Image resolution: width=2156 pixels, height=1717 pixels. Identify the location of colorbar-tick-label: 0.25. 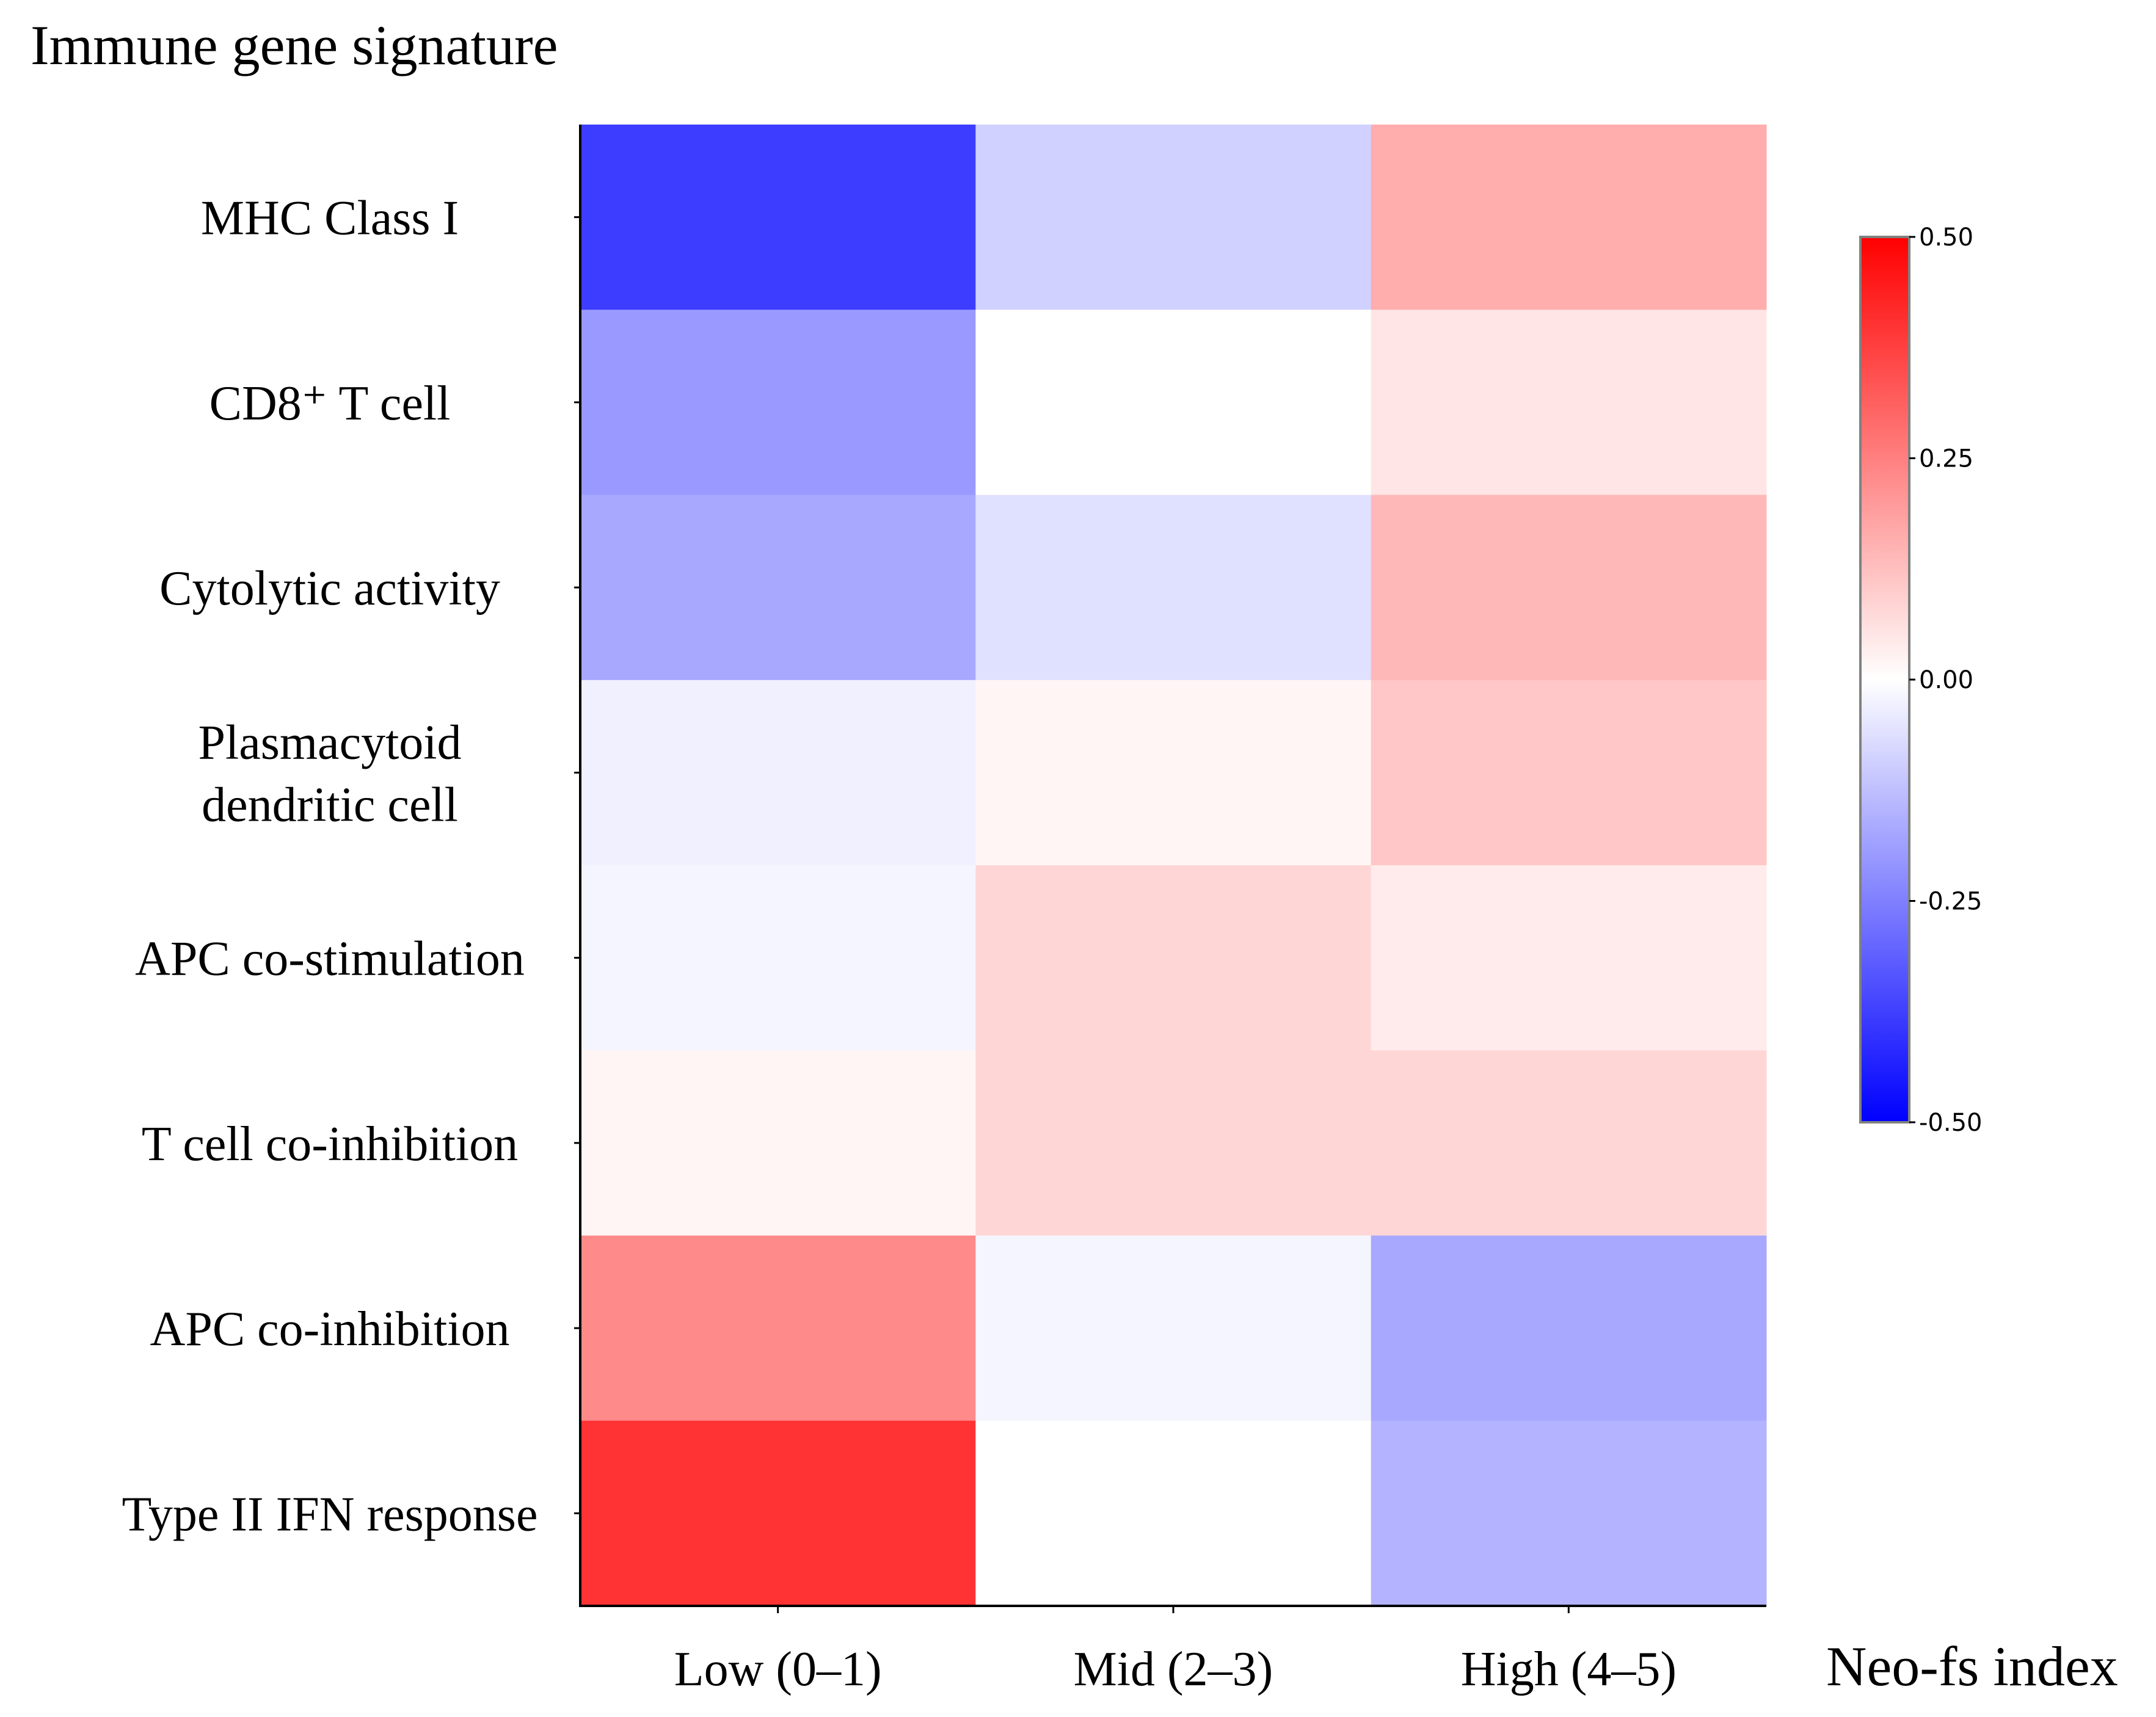
(1946, 459).